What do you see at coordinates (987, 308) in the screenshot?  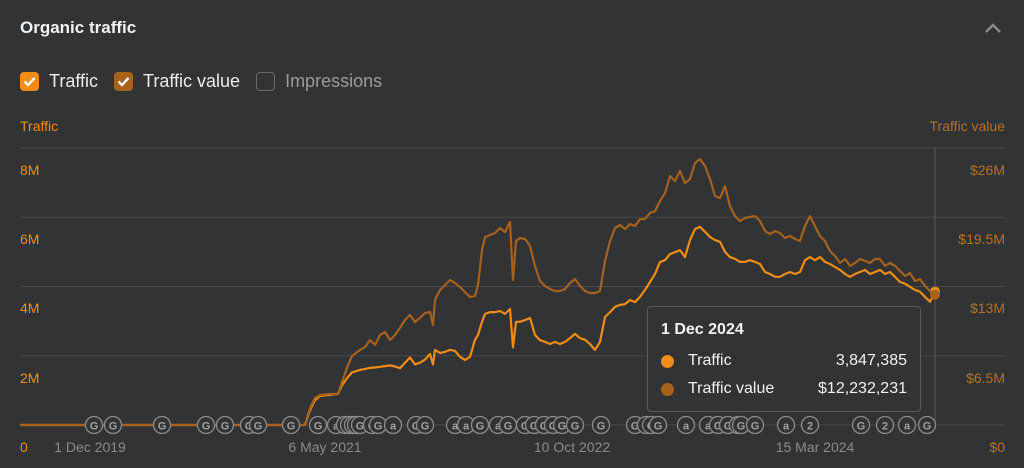 I see `y-tick-right: $13M` at bounding box center [987, 308].